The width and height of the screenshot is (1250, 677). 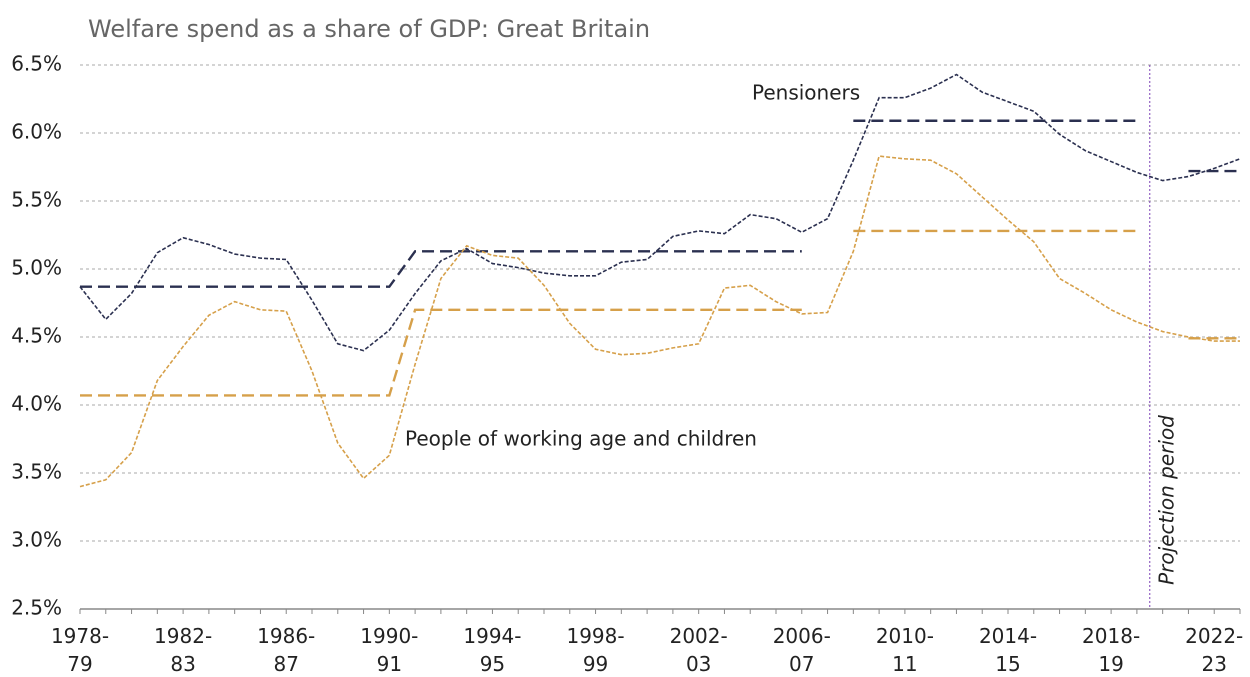 I want to click on x-tick-label: 2010-11, so click(x=905, y=650).